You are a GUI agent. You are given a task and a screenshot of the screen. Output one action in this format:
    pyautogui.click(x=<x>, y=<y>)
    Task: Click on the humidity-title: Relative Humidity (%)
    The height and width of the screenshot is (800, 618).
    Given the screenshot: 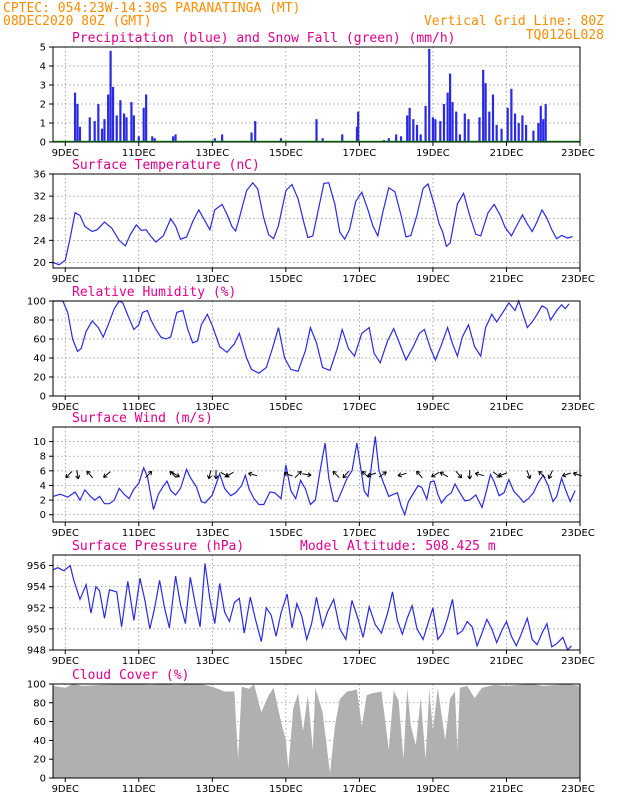 What is the action you would take?
    pyautogui.click(x=154, y=292)
    